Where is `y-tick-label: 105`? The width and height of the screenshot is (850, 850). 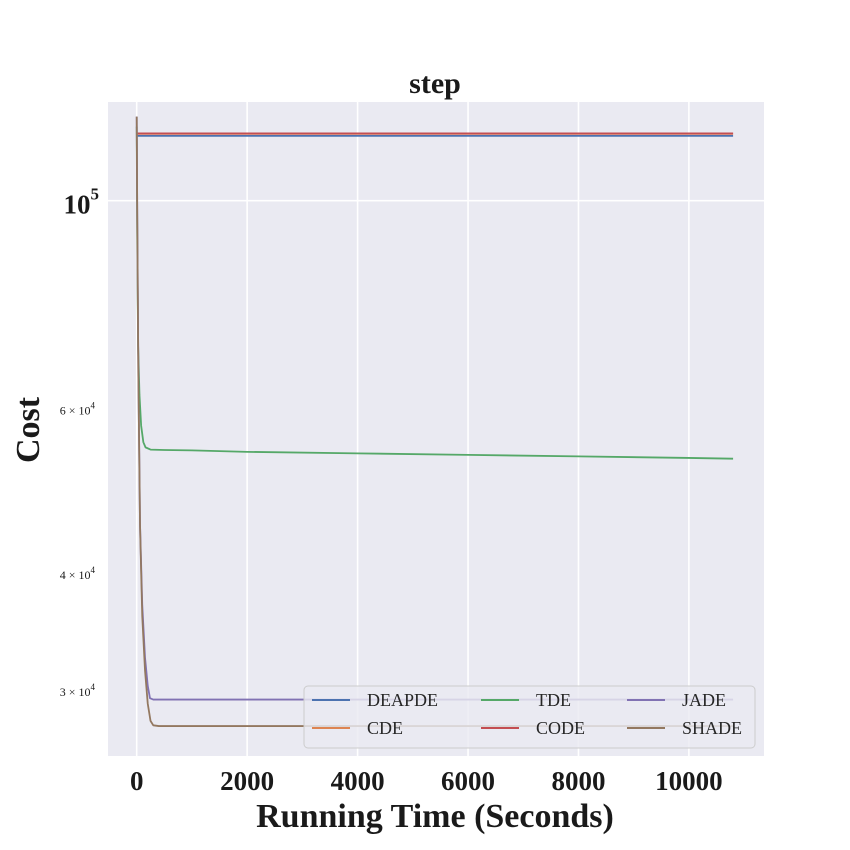 y-tick-label: 105 is located at coordinates (82, 202).